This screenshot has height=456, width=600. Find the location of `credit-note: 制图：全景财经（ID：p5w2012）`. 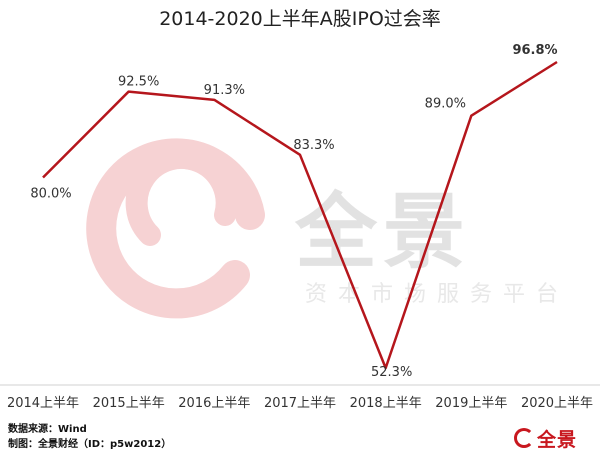

credit-note: 制图：全景财经（ID：p5w2012） is located at coordinates (90, 444).